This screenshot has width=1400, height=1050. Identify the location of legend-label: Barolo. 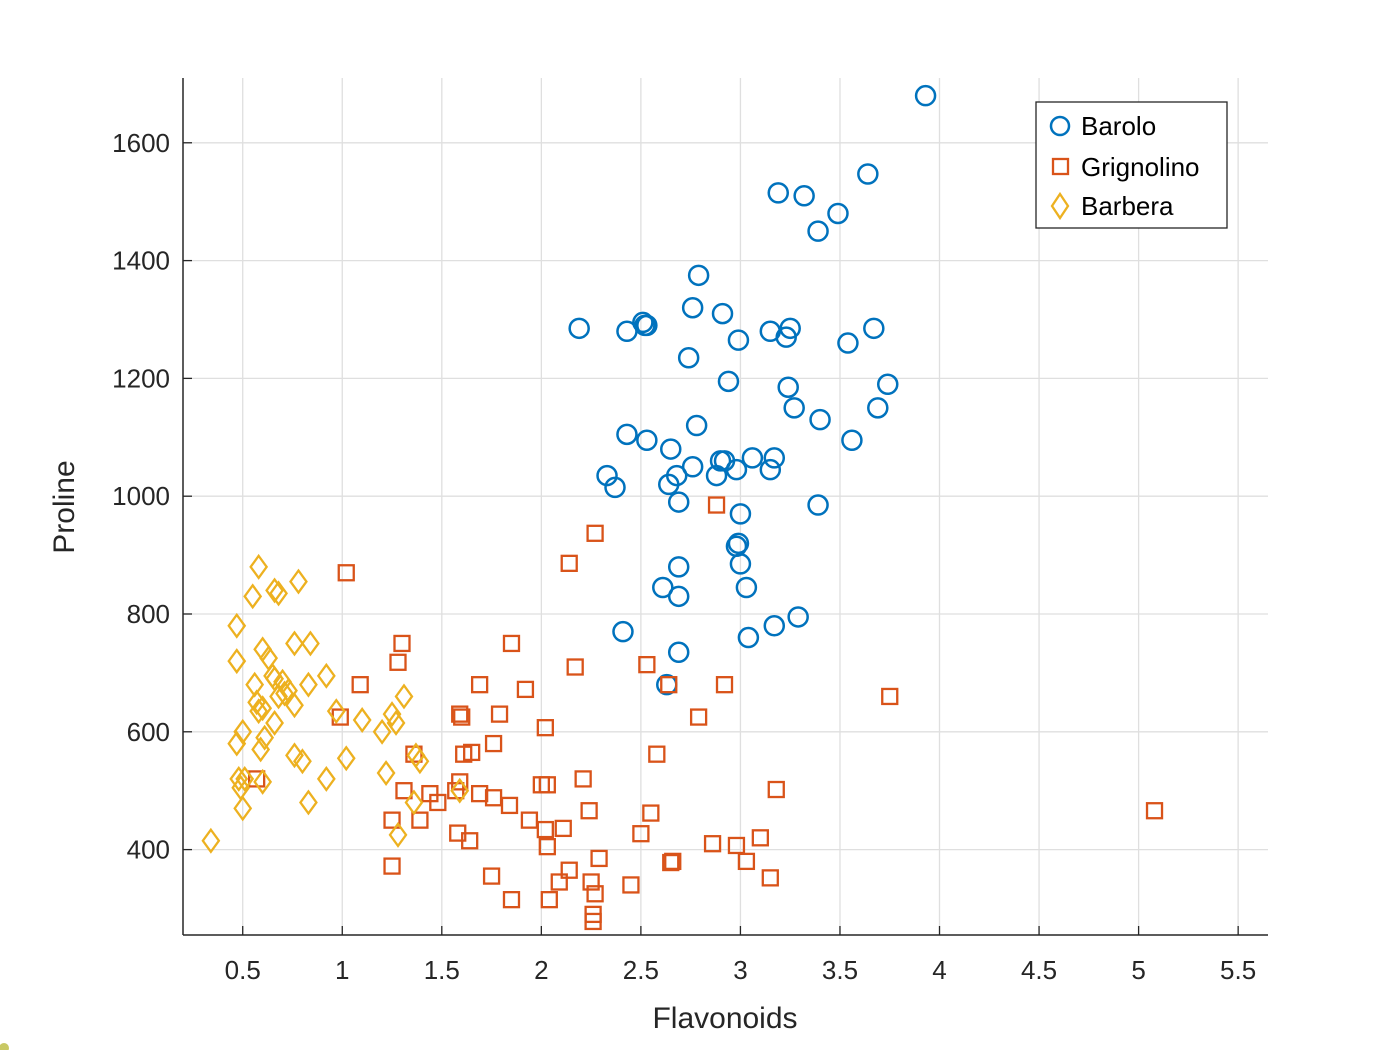
(1118, 126).